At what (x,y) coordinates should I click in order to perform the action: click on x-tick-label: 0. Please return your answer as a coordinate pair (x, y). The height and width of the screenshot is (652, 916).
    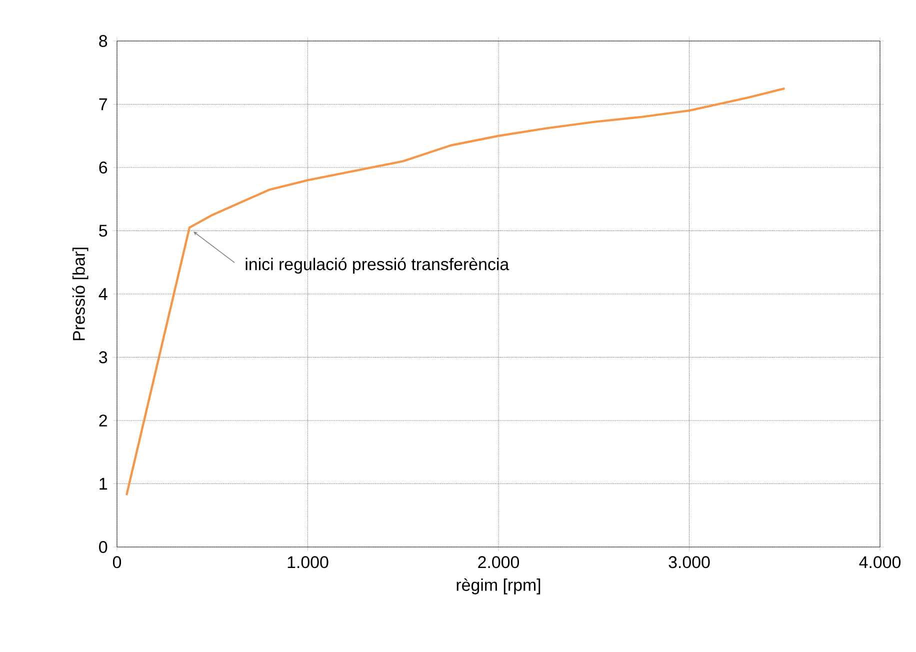
    Looking at the image, I should click on (117, 562).